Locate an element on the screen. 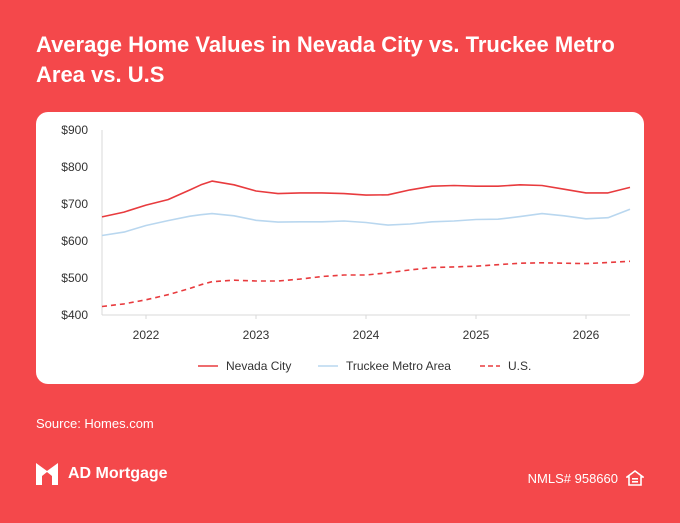 The height and width of the screenshot is (523, 680). equal-housing-icon is located at coordinates (635, 478).